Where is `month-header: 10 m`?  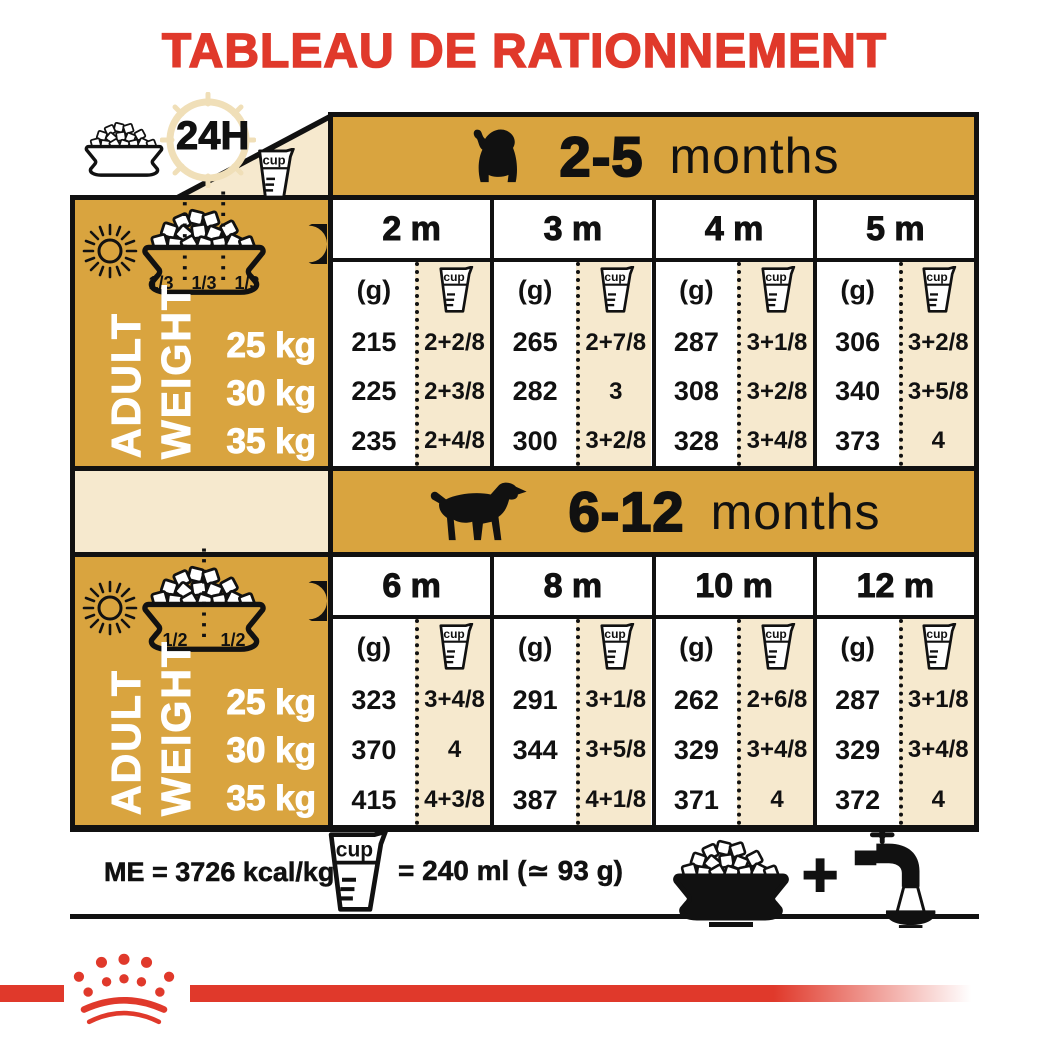
month-header: 10 m is located at coordinates (734, 588).